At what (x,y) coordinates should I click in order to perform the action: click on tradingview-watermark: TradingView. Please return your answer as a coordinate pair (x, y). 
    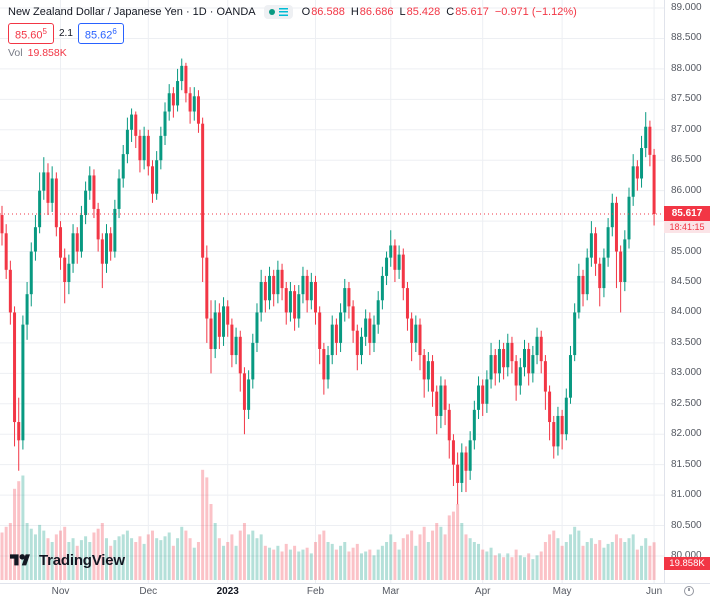
    Looking at the image, I should click on (67, 560).